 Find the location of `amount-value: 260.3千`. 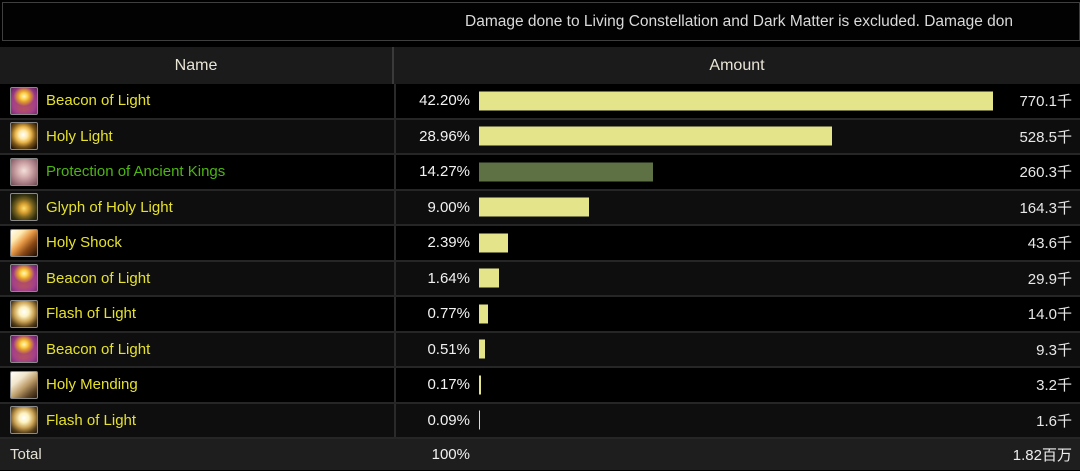

amount-value: 260.3千 is located at coordinates (1045, 173).